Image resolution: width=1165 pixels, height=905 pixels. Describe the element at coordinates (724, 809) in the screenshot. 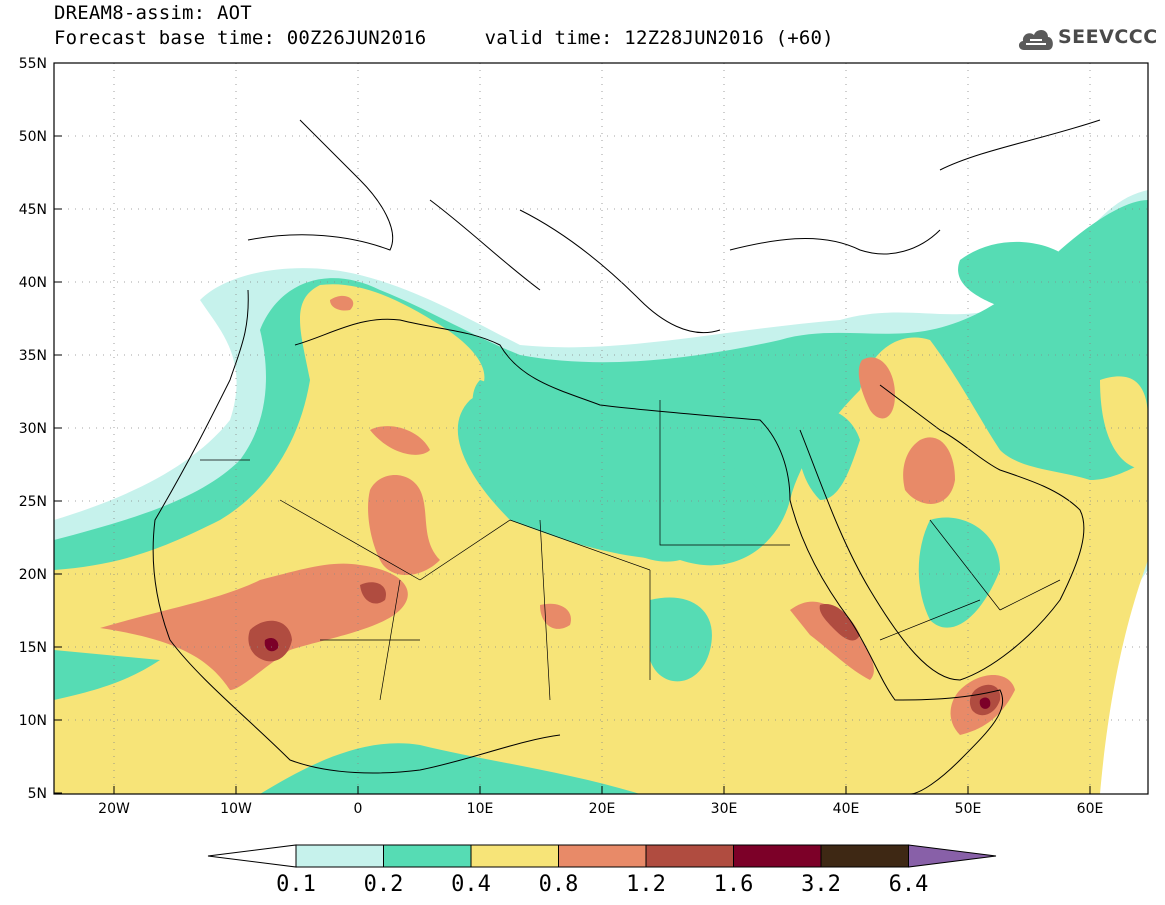

I see `lon-label: 30E` at that location.